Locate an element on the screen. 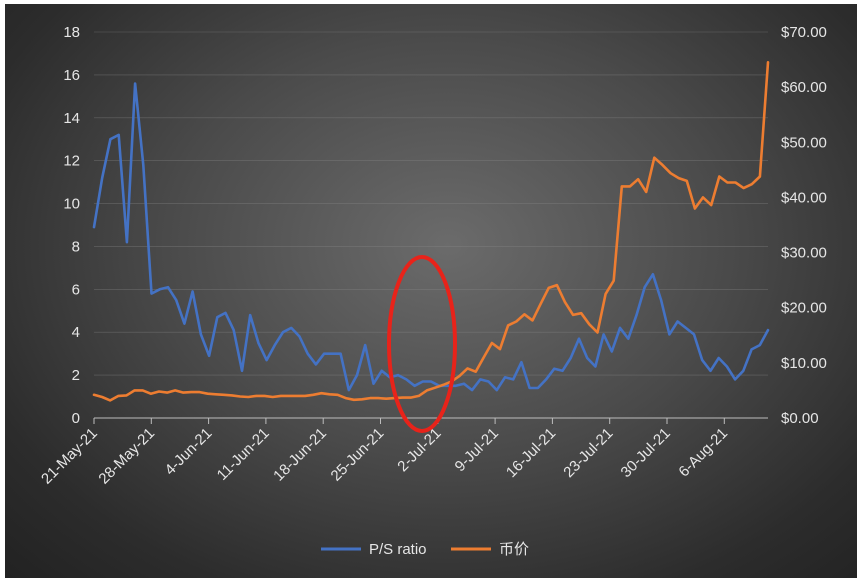  left-tick-label: 0 is located at coordinates (76, 418).